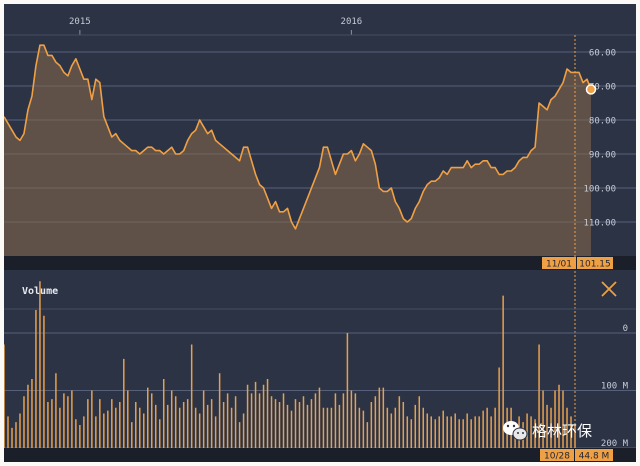  I want to click on price-date-label: 11/01, so click(559, 265).